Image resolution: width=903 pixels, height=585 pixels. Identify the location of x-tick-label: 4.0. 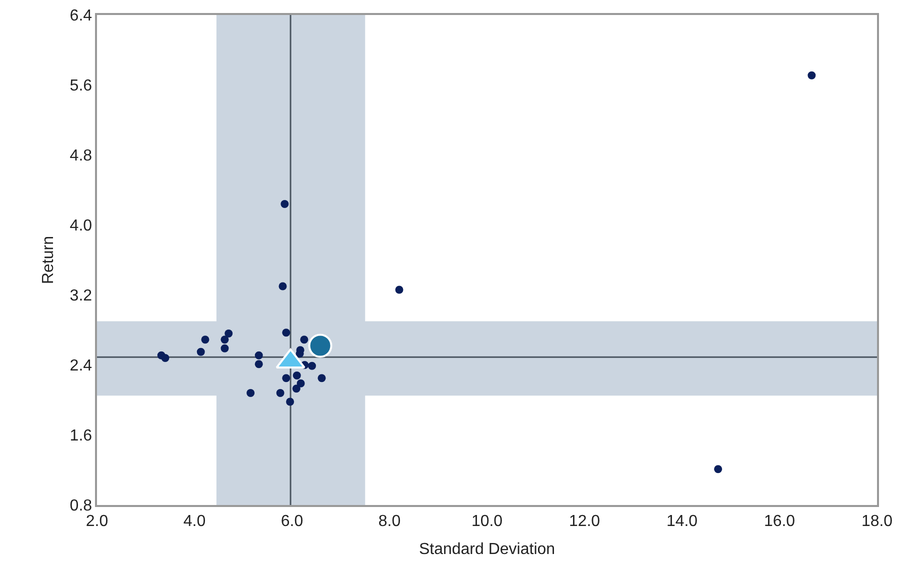
(194, 521).